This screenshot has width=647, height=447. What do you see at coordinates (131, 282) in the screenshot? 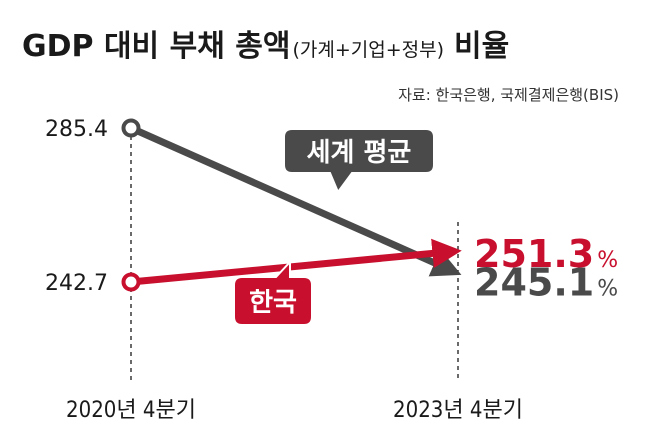
I see `data-point-korea-start` at bounding box center [131, 282].